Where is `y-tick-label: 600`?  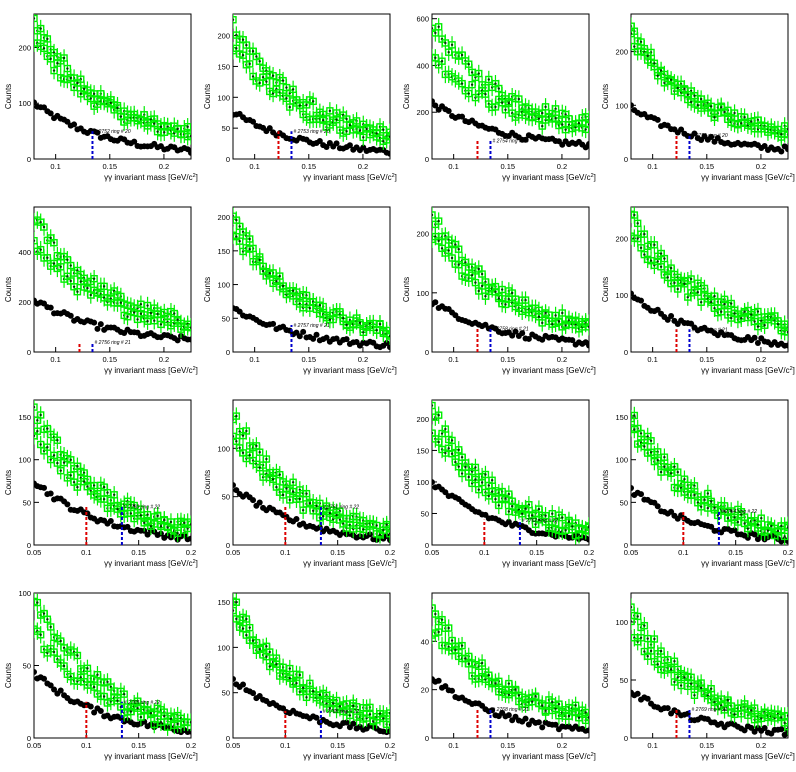 y-tick-label: 600 is located at coordinates (422, 19).